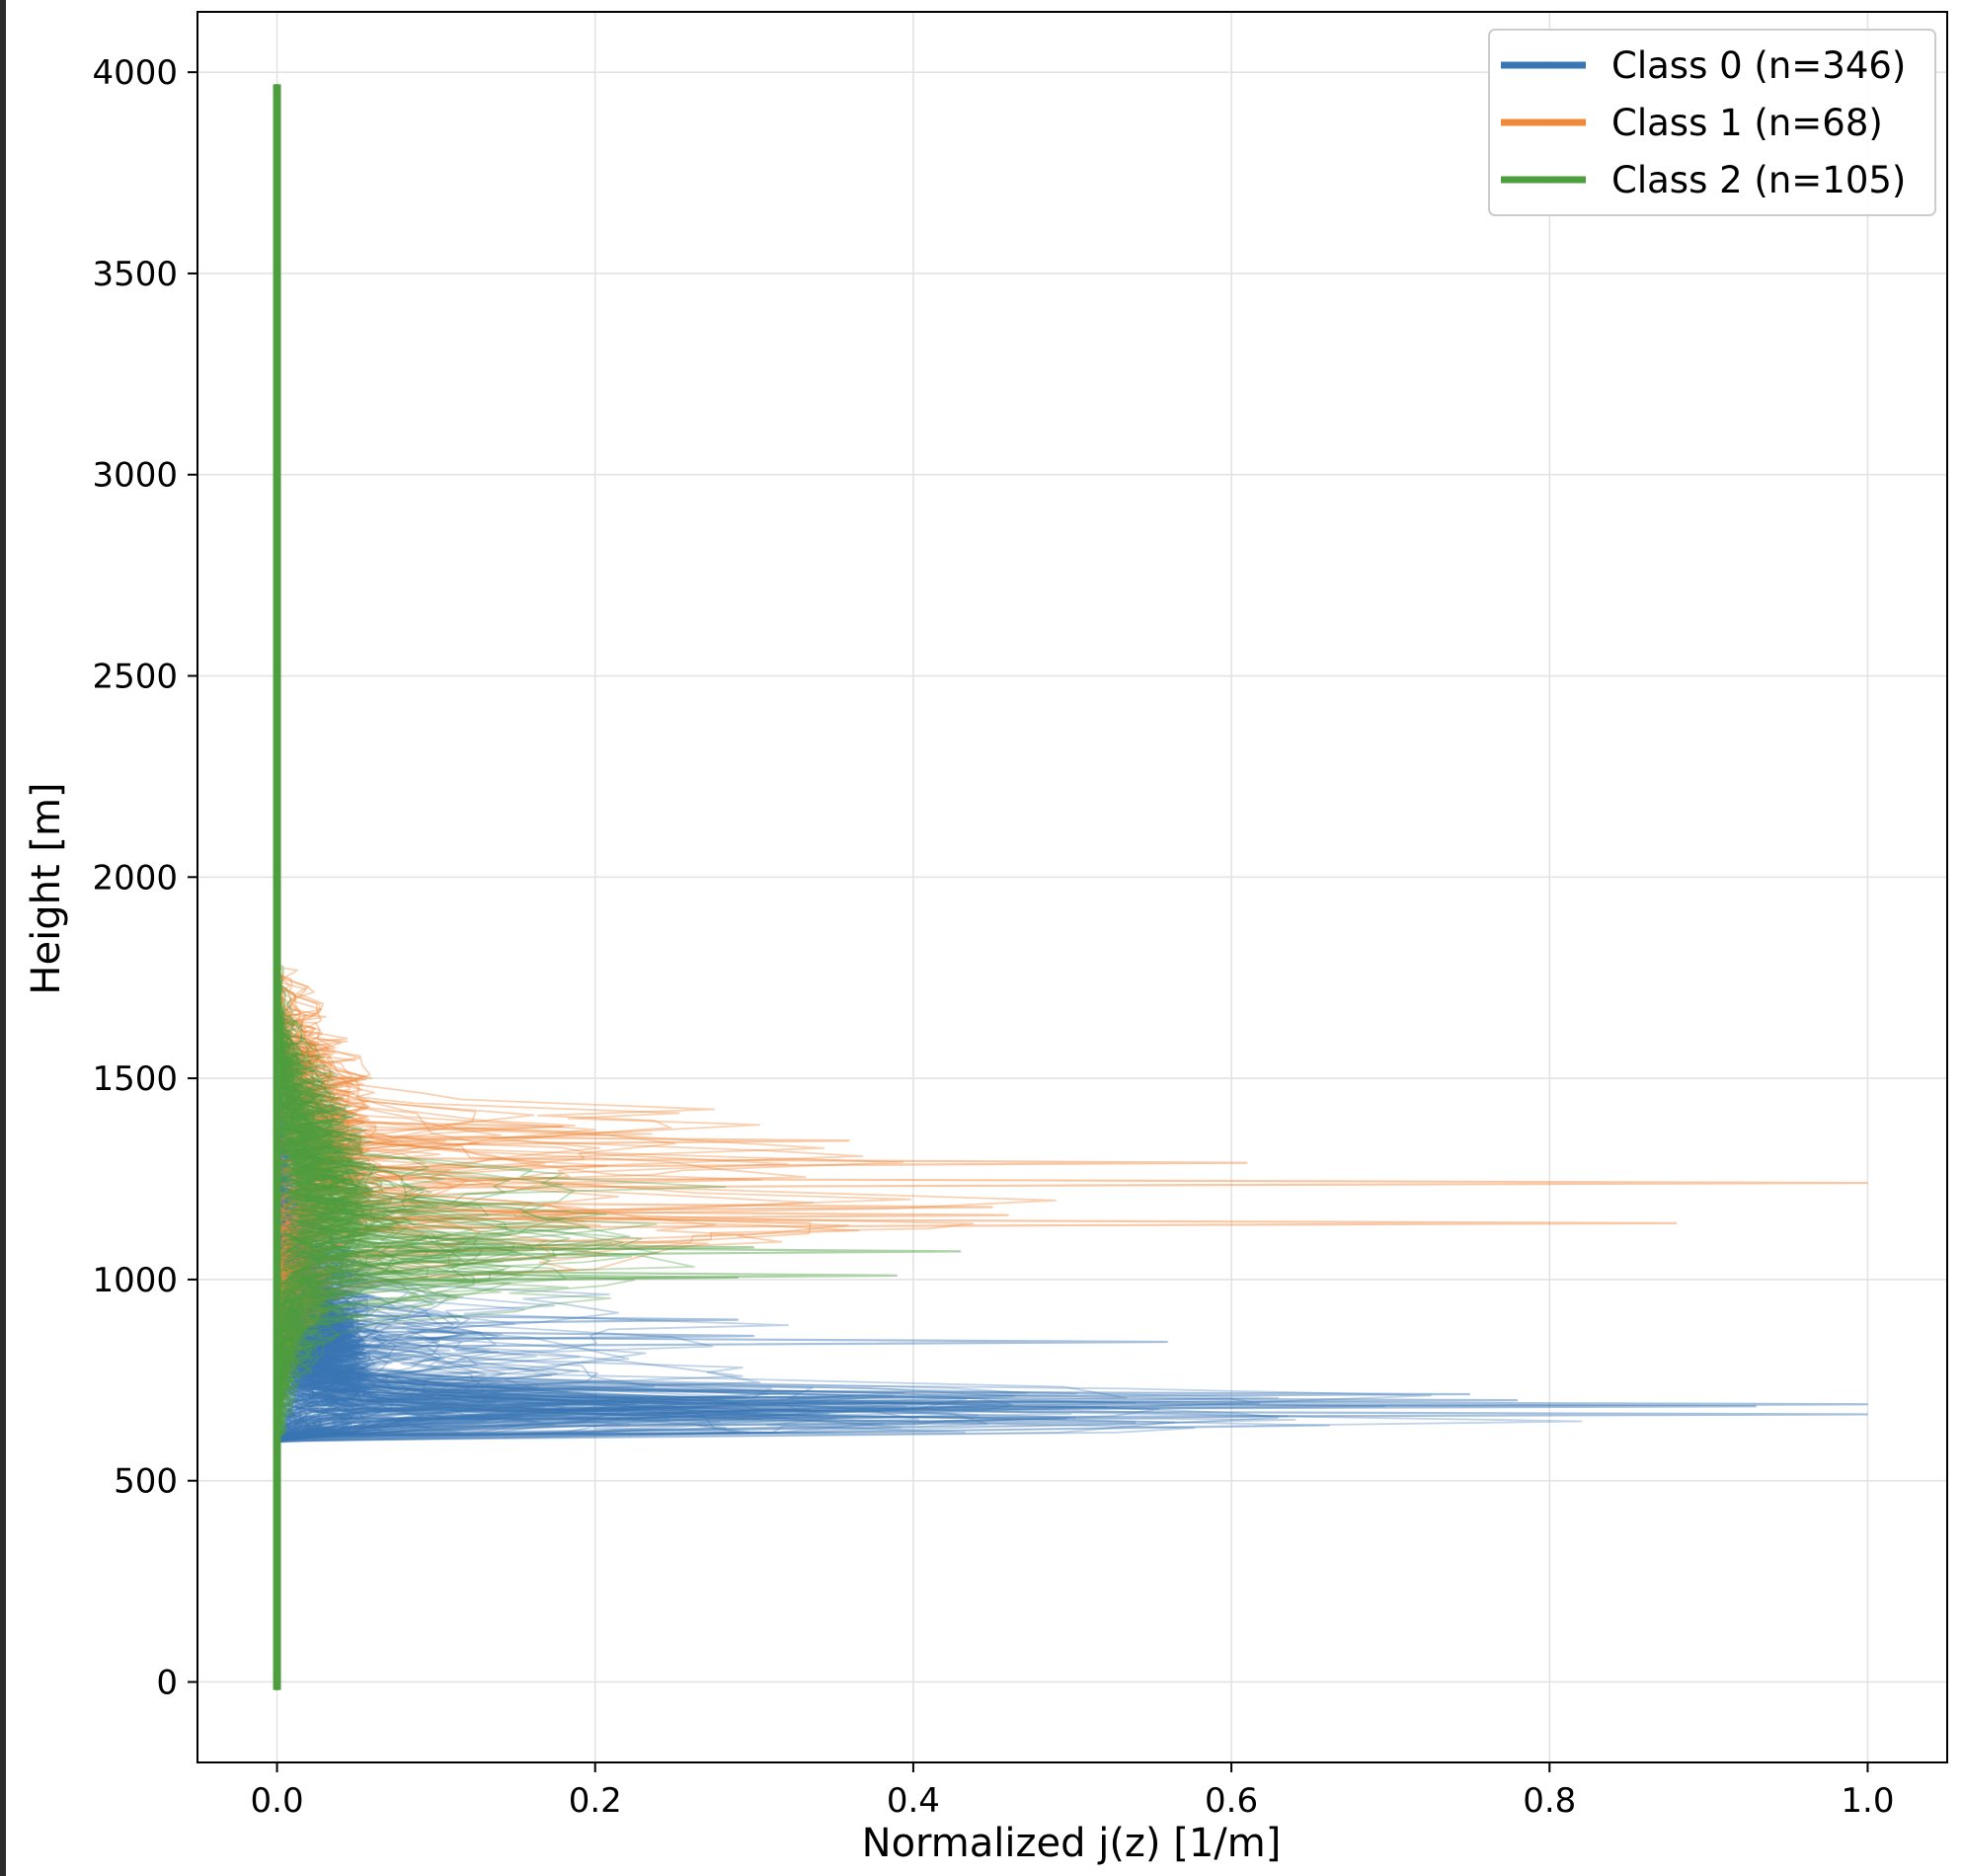  I want to click on legend-label: Class 0 (n=346), so click(1758, 65).